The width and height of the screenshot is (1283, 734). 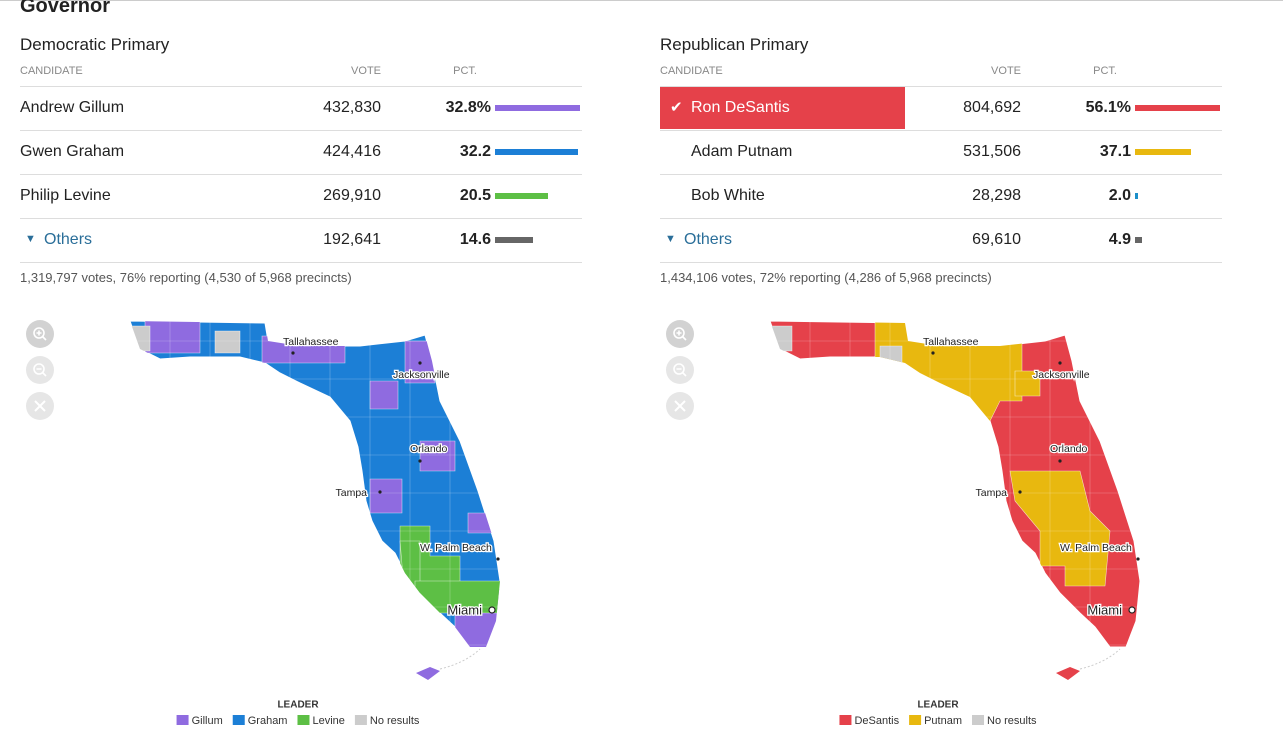 I want to click on vote-count: 432,830, so click(x=352, y=107).